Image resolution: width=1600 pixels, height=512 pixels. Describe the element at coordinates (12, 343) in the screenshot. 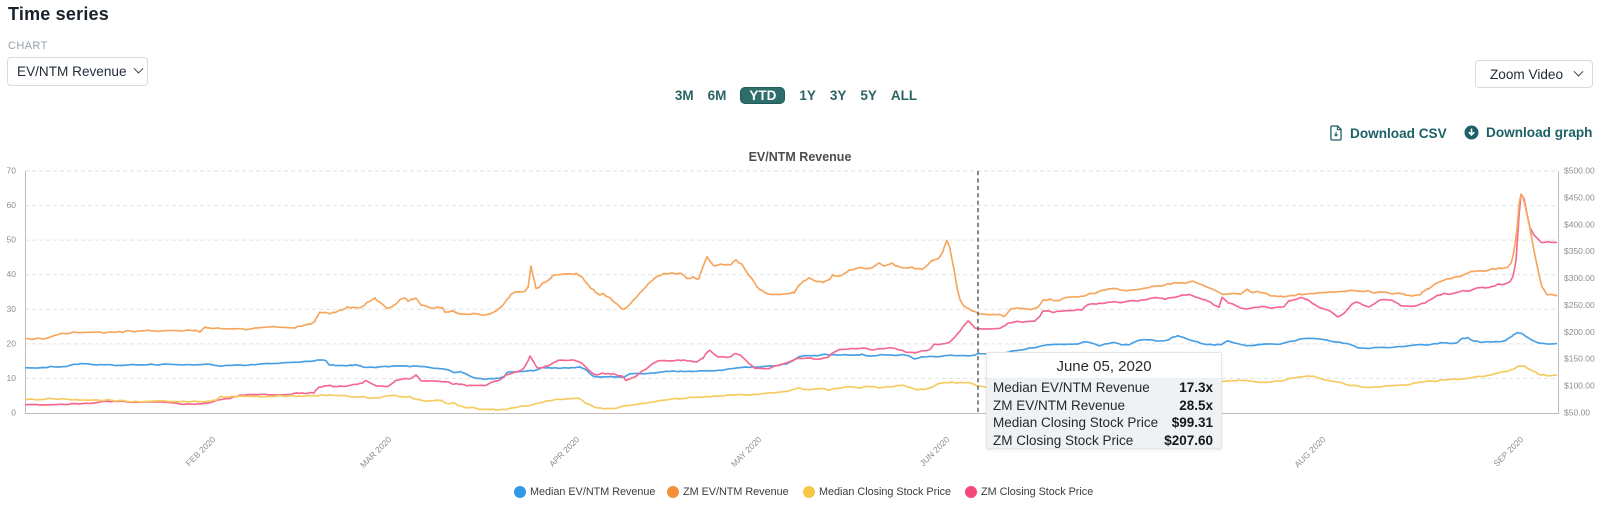

I see `svg-text: 20` at that location.